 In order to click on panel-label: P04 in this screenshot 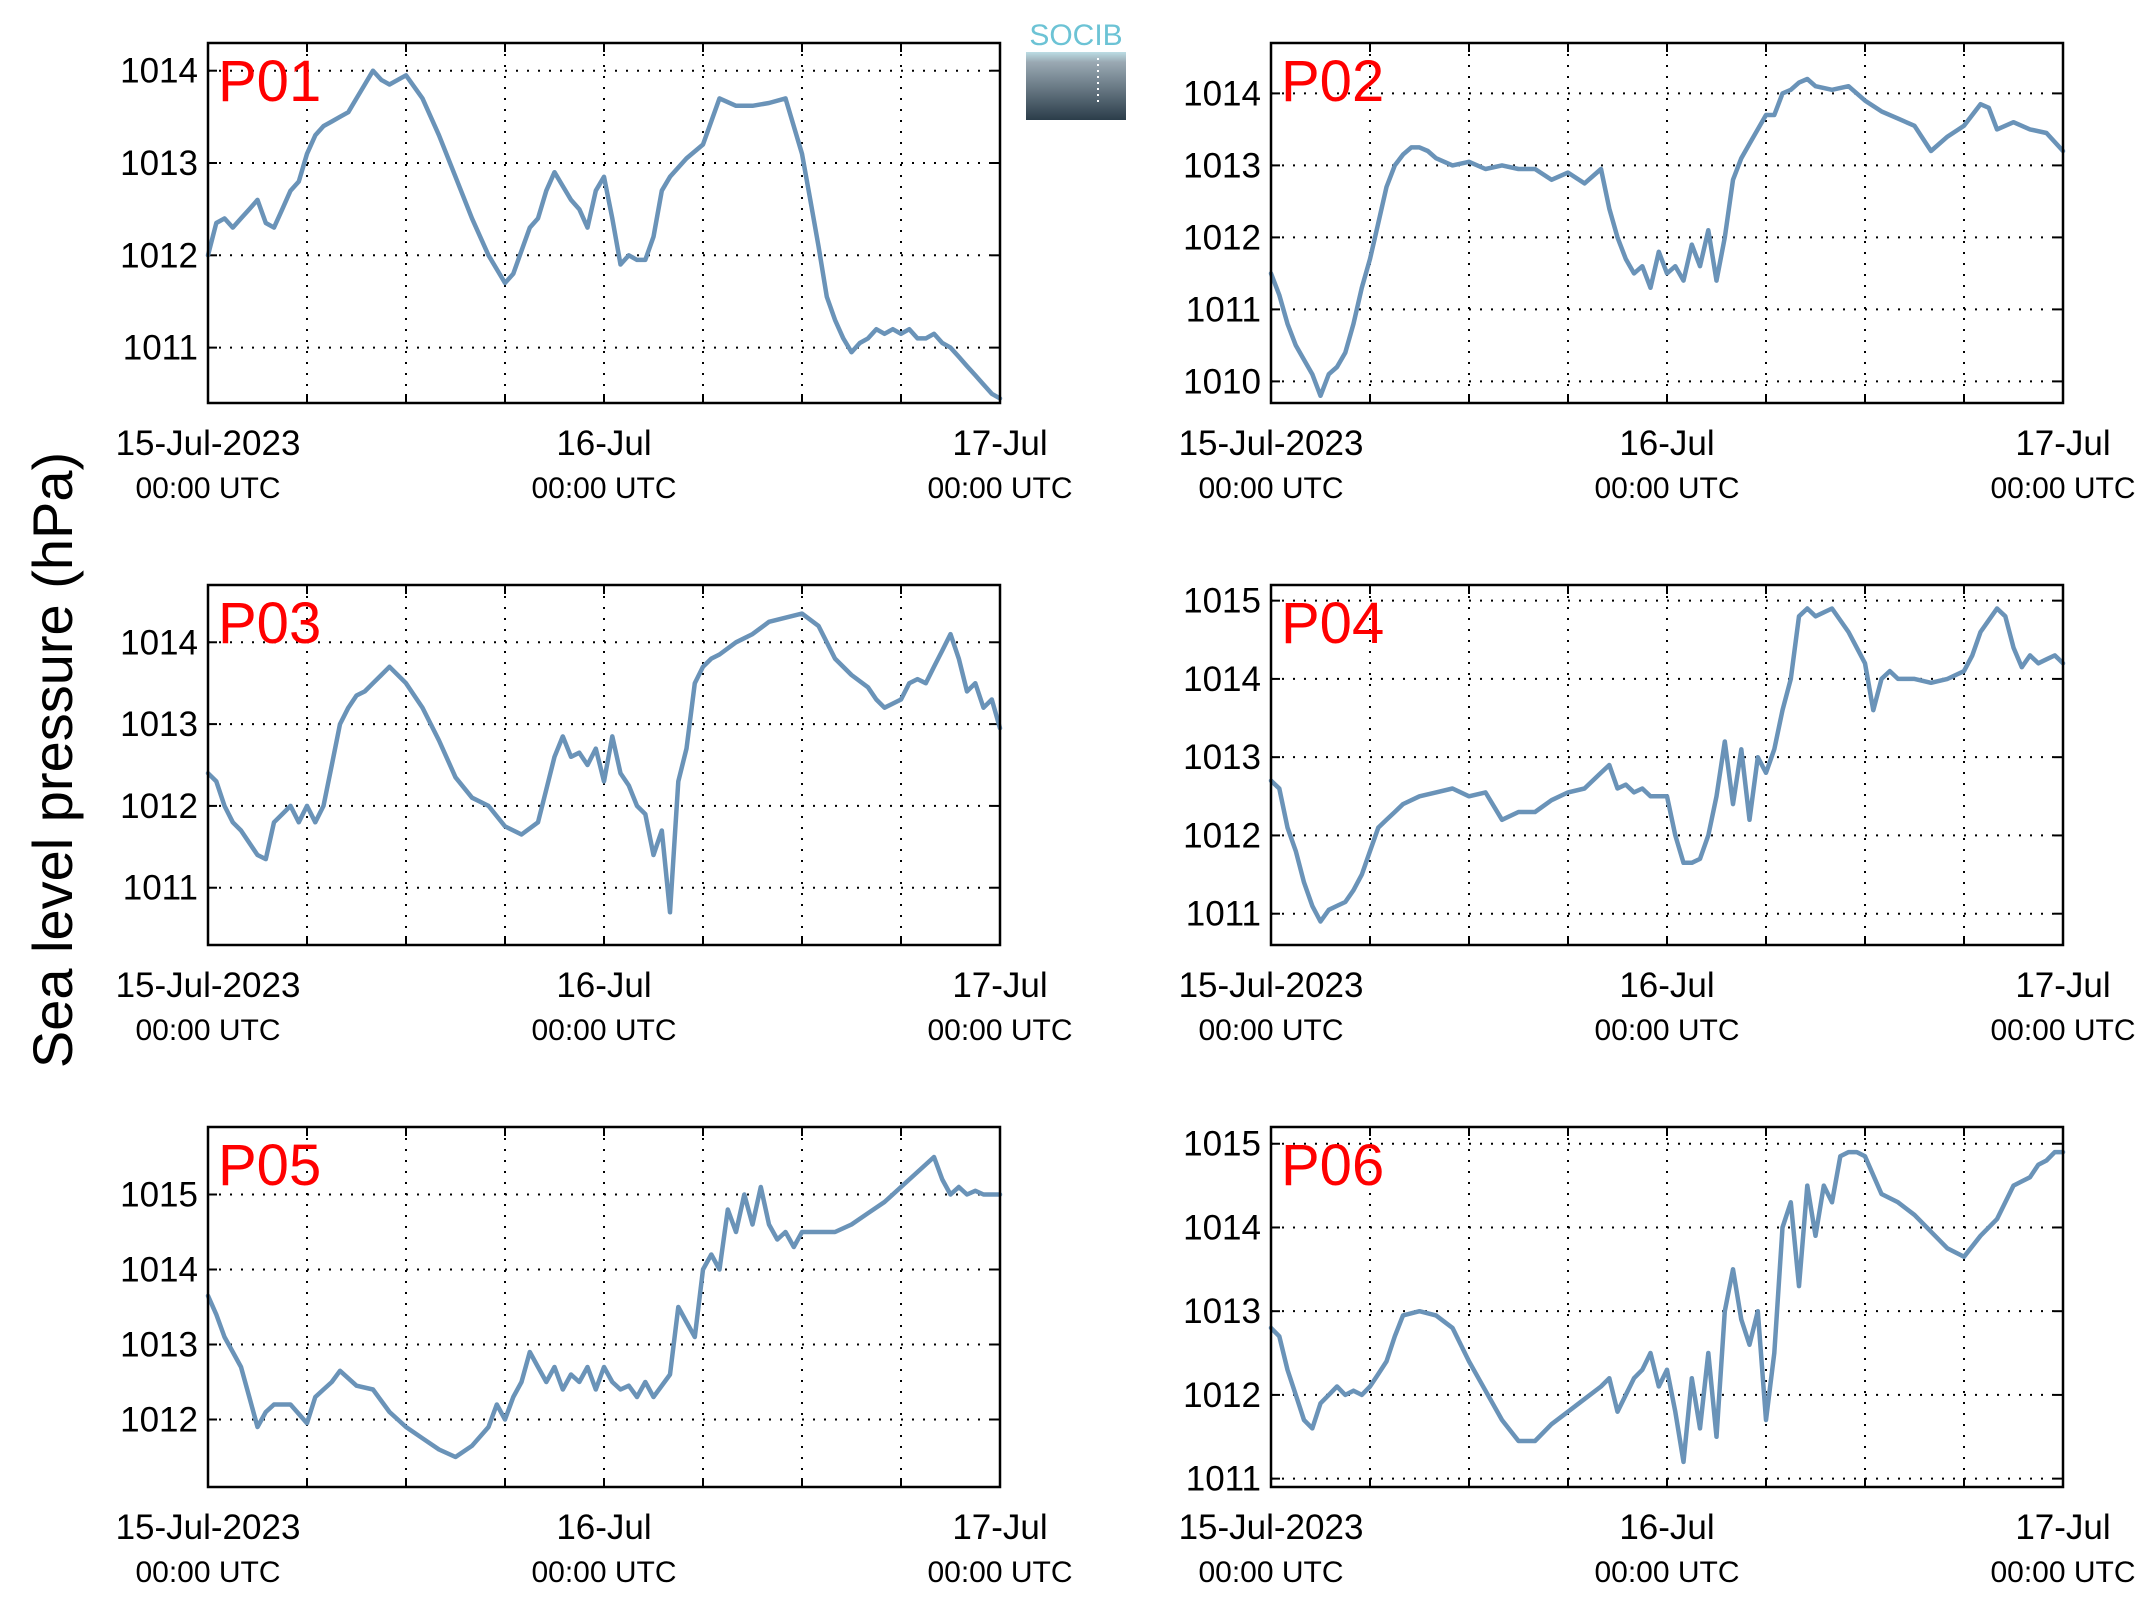, I will do `click(1332, 623)`.